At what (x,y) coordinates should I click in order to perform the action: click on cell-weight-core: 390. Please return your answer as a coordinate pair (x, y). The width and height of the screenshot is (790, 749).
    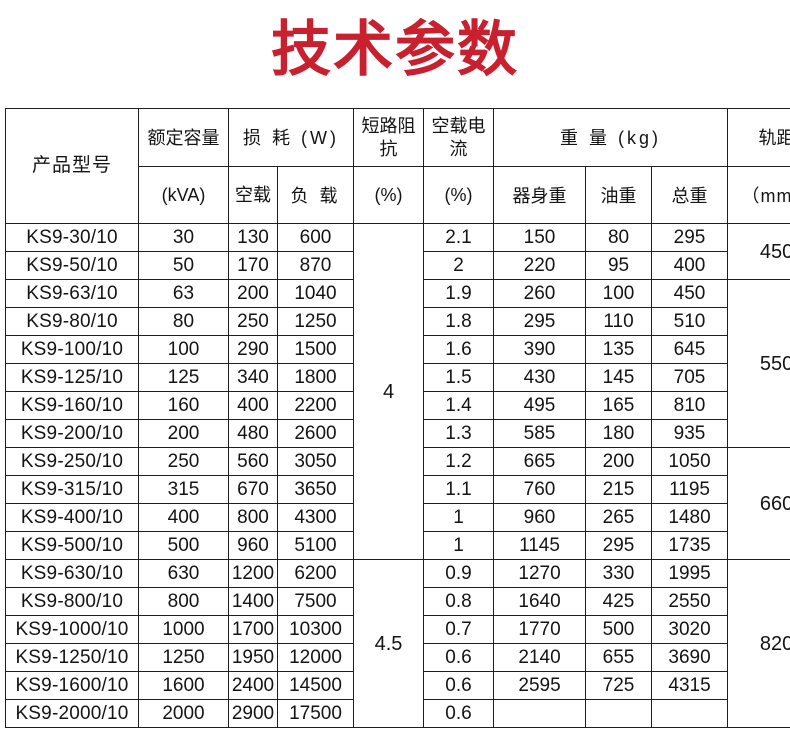
    Looking at the image, I should click on (540, 349).